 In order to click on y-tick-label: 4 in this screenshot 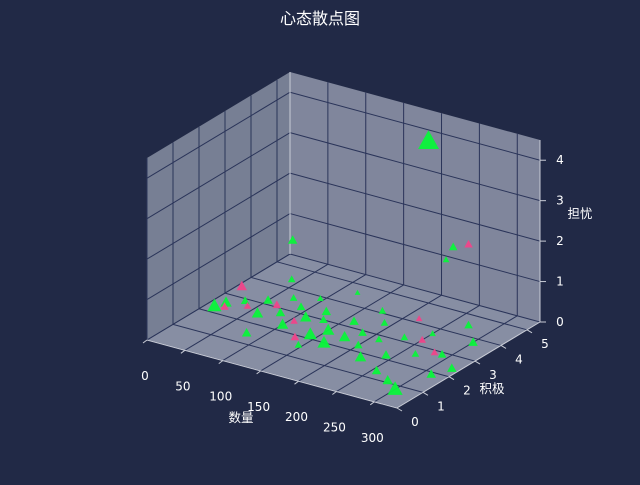, I will do `click(519, 359)`.